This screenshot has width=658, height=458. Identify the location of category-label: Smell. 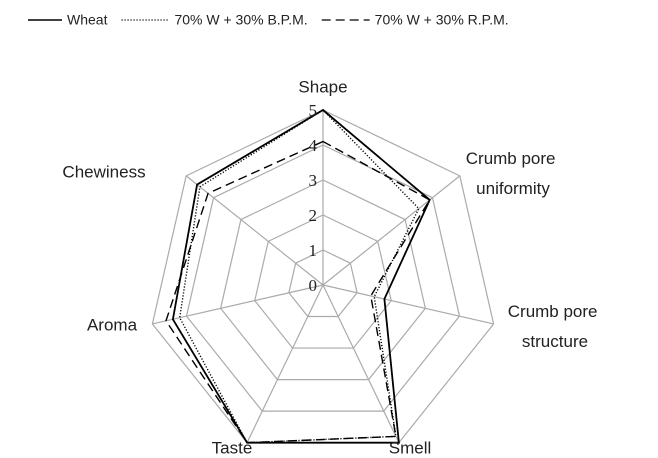
(410, 447).